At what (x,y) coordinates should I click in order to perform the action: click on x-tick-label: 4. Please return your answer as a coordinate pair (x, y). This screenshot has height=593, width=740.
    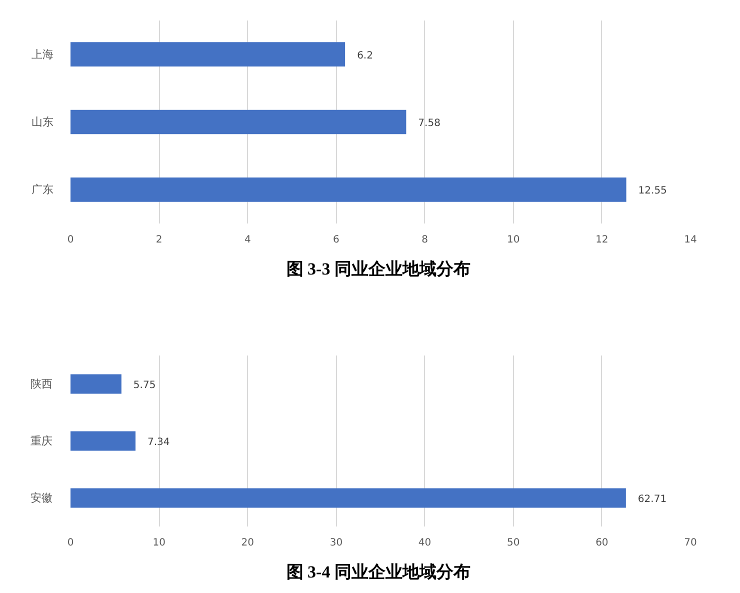
    Looking at the image, I should click on (247, 240).